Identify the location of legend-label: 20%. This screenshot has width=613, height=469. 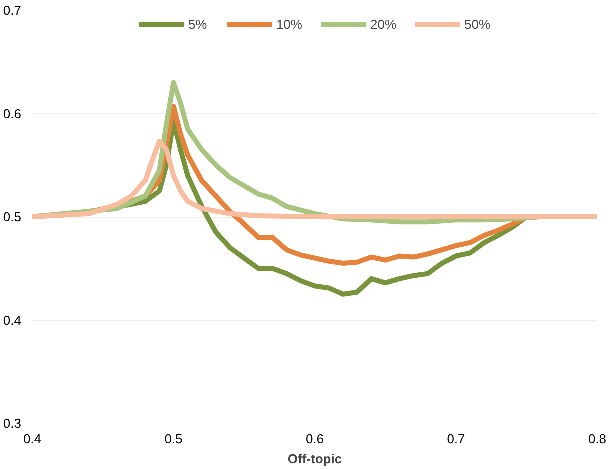
(383, 24).